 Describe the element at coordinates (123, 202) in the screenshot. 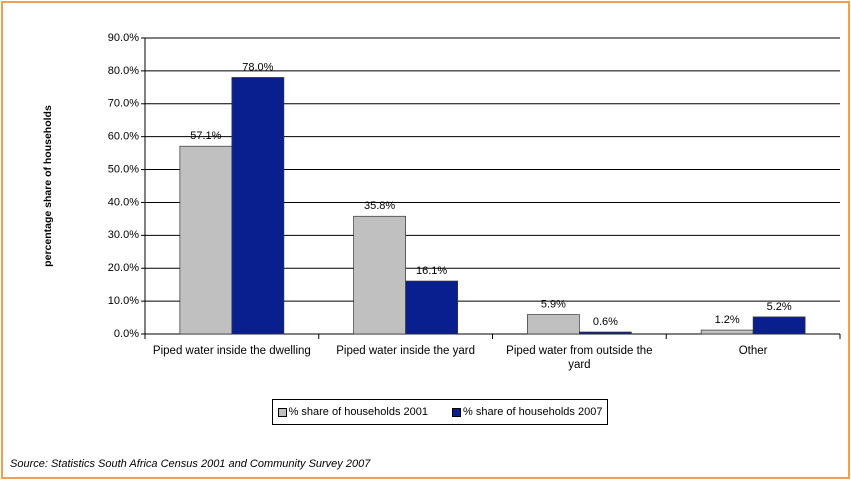

I see `y-tick-label: 40.0%` at that location.